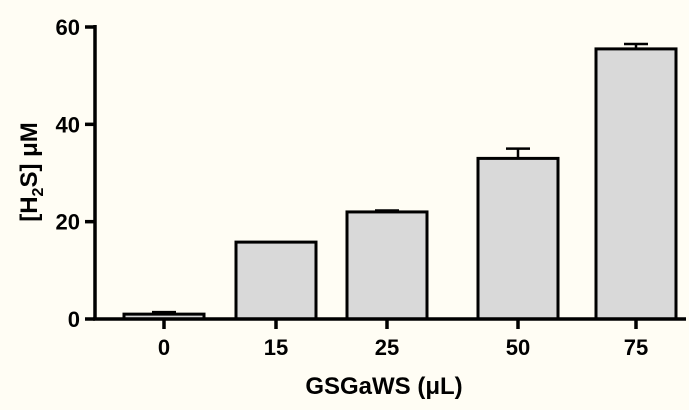 Image resolution: width=689 pixels, height=410 pixels. I want to click on x-tick-label: 50, so click(518, 347).